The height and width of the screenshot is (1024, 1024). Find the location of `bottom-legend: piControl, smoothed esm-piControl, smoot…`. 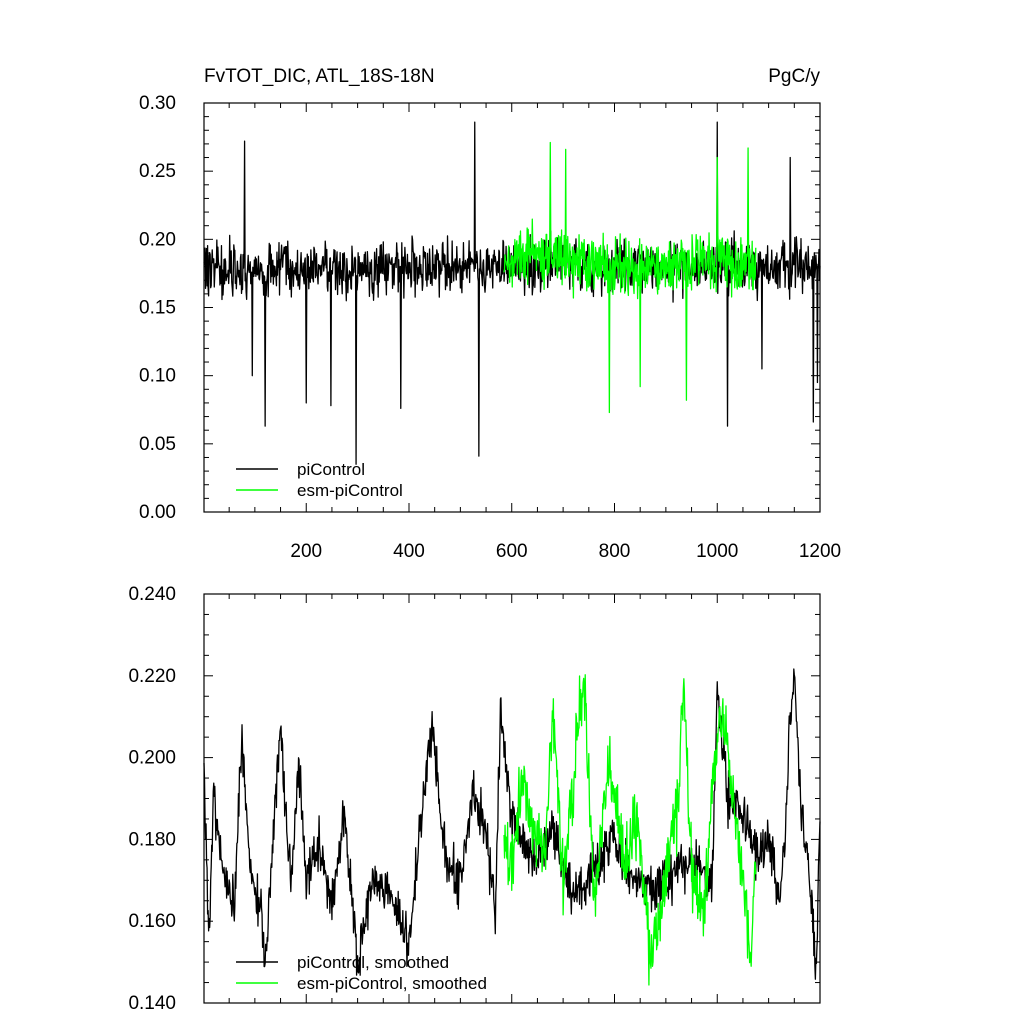

bottom-legend: piControl, smoothed esm-piControl, smoot… is located at coordinates (361, 973).